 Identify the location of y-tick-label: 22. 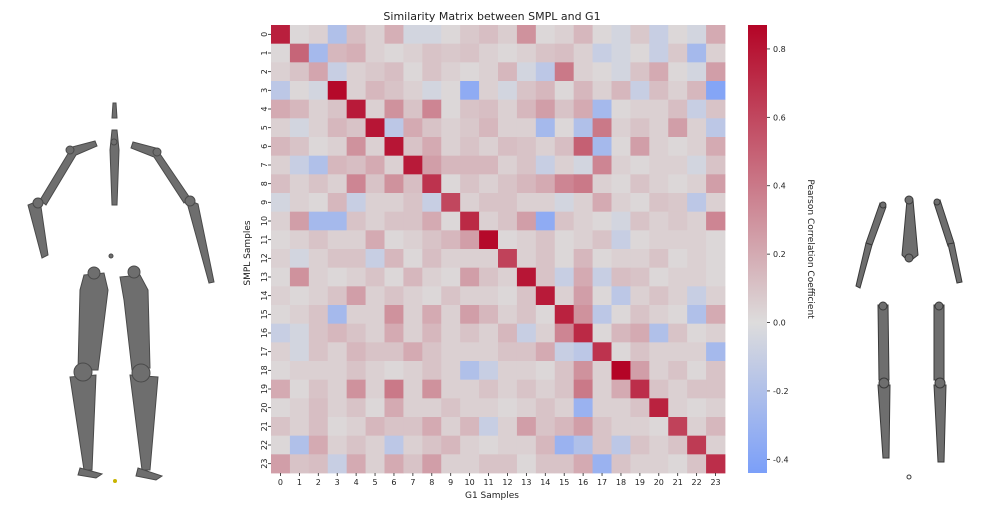
(264, 445).